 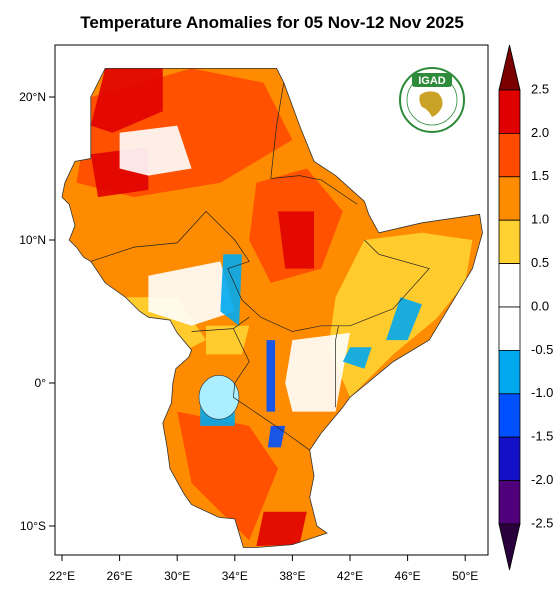 What do you see at coordinates (540, 305) in the screenshot?
I see `colorbar-label: 0.0` at bounding box center [540, 305].